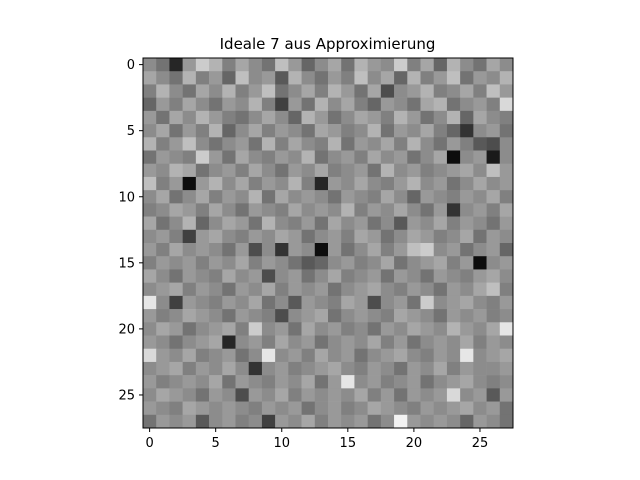 The width and height of the screenshot is (640, 480). Describe the element at coordinates (131, 131) in the screenshot. I see `y-tick-label: 5` at that location.